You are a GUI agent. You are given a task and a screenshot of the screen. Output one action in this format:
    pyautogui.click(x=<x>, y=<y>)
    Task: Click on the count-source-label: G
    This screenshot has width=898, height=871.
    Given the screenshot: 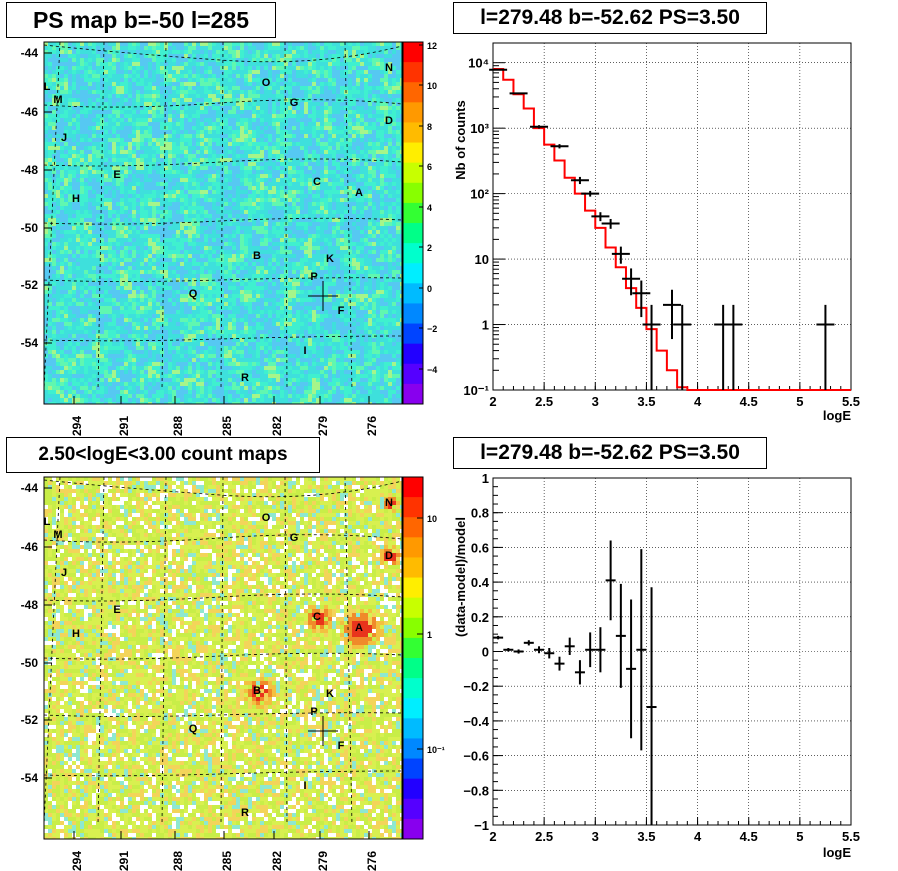 What is the action you would take?
    pyautogui.click(x=294, y=538)
    